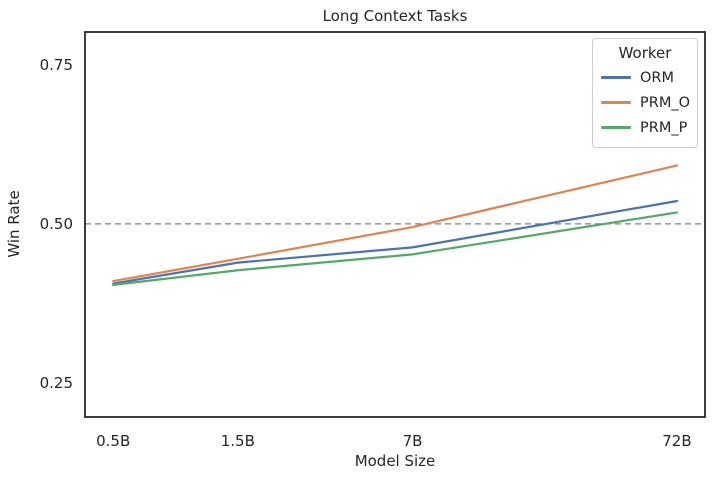  I want to click on legend: Worker ORM PRM_O PRM_P, so click(645, 93).